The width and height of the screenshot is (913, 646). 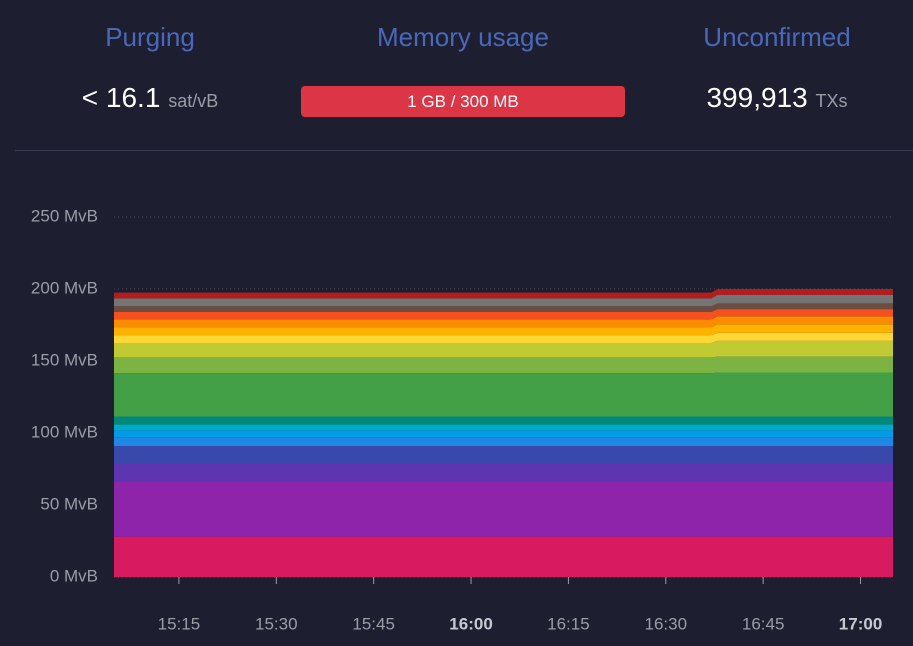 I want to click on y-tick-label: 250 MvB, so click(x=64, y=215).